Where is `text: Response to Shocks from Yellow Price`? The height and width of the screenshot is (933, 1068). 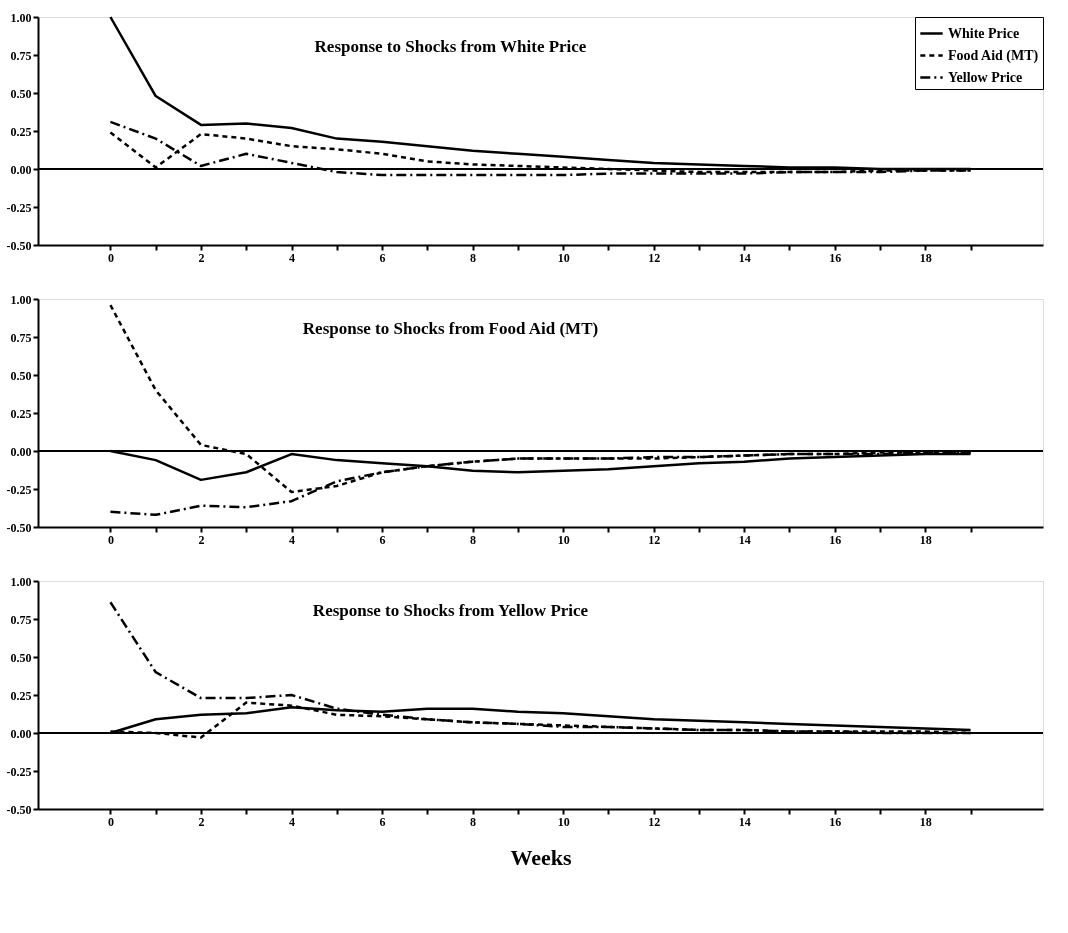 text: Response to Shocks from Yellow Price is located at coordinates (450, 610).